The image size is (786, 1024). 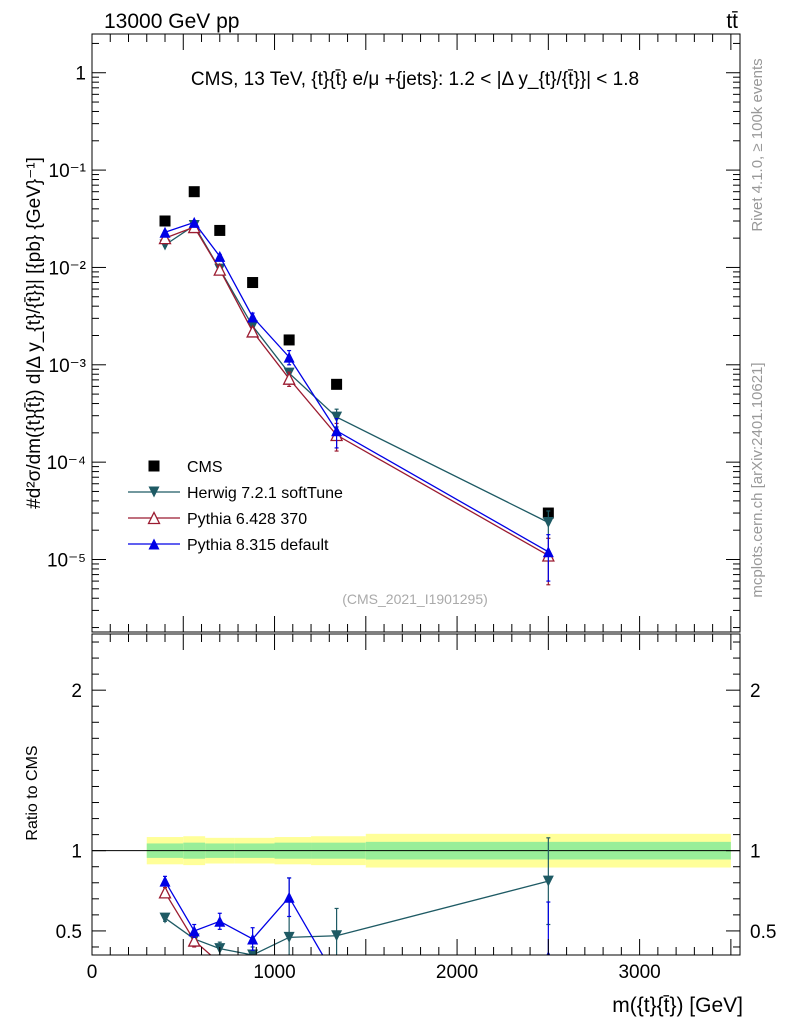 What do you see at coordinates (274, 972) in the screenshot?
I see `x-tick-label: 1000` at bounding box center [274, 972].